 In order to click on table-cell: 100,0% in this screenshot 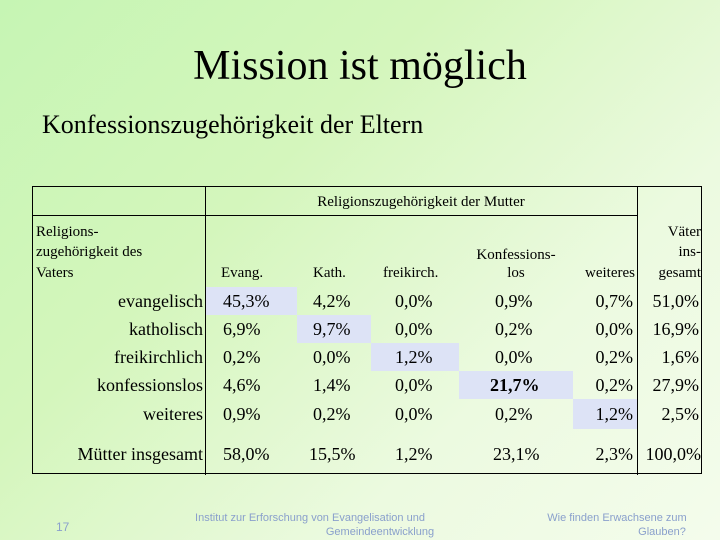, I will do `click(673, 454)`.